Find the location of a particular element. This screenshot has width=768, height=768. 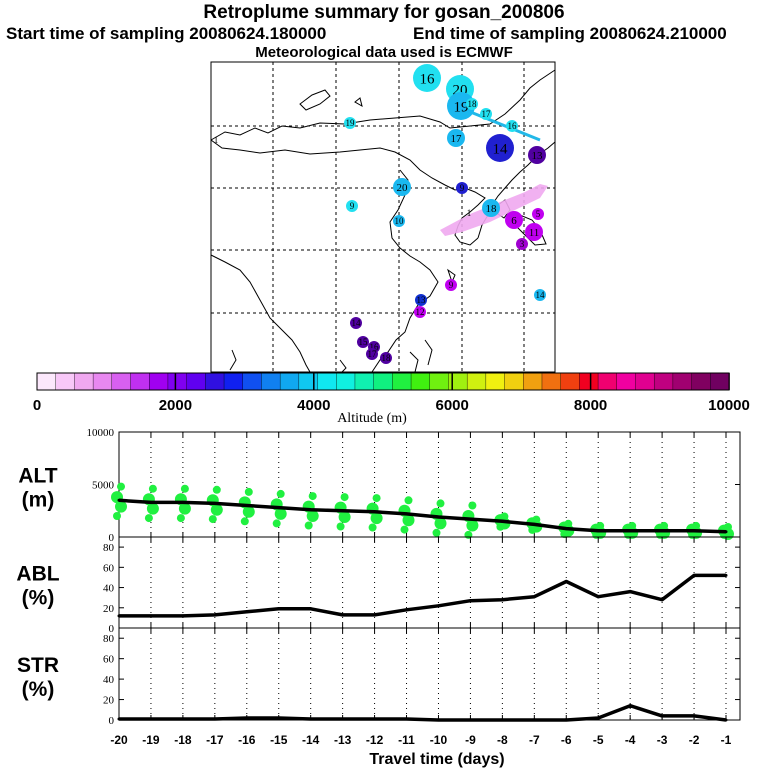

met-data-label: Meteorological data used is ECMWF is located at coordinates (384, 52).